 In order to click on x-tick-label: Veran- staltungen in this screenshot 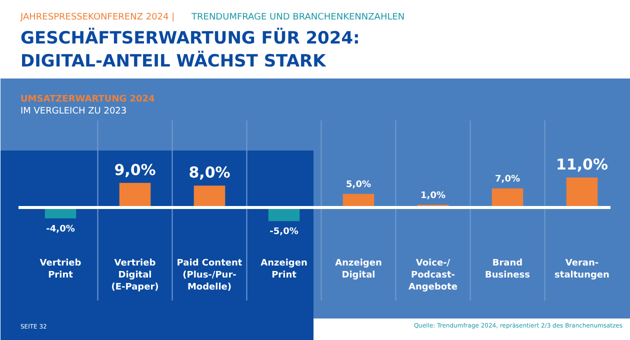, I will do `click(582, 269)`.